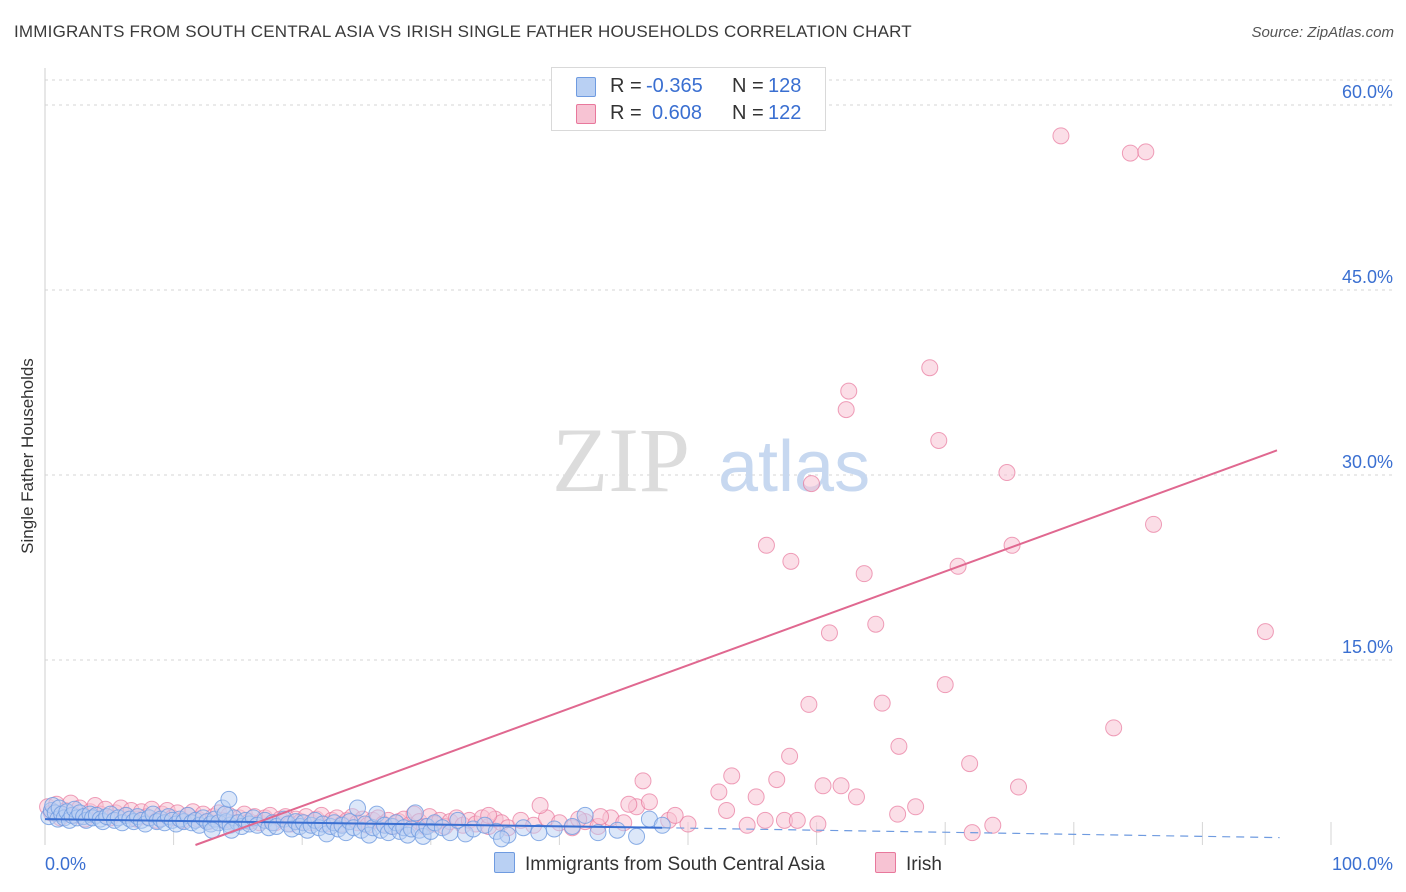  What do you see at coordinates (504, 862) in the screenshot?
I see `legend-swatch-blue-icon` at bounding box center [504, 862].